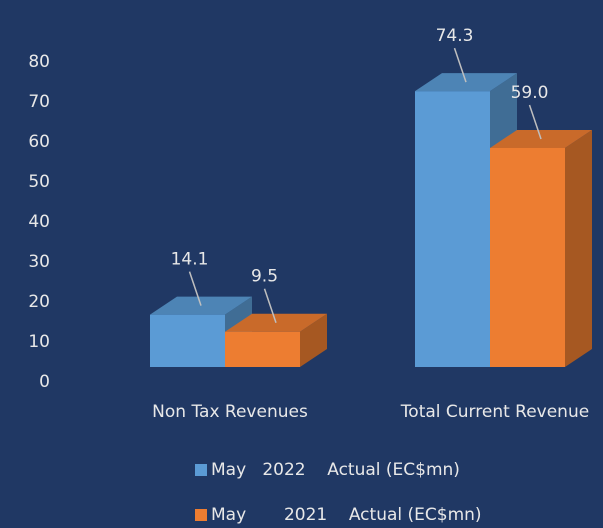 The width and height of the screenshot is (603, 528). What do you see at coordinates (494, 412) in the screenshot?
I see `x-tick-label: Total Current Revenue` at bounding box center [494, 412].